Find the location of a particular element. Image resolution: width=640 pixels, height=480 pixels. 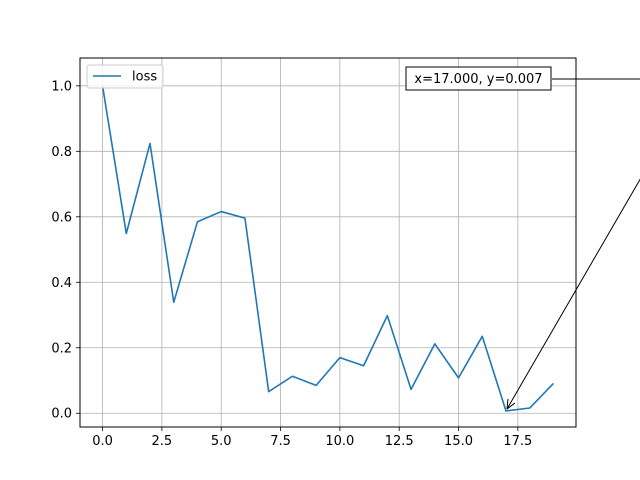

y-tick-label: 0.4 is located at coordinates (61, 283).